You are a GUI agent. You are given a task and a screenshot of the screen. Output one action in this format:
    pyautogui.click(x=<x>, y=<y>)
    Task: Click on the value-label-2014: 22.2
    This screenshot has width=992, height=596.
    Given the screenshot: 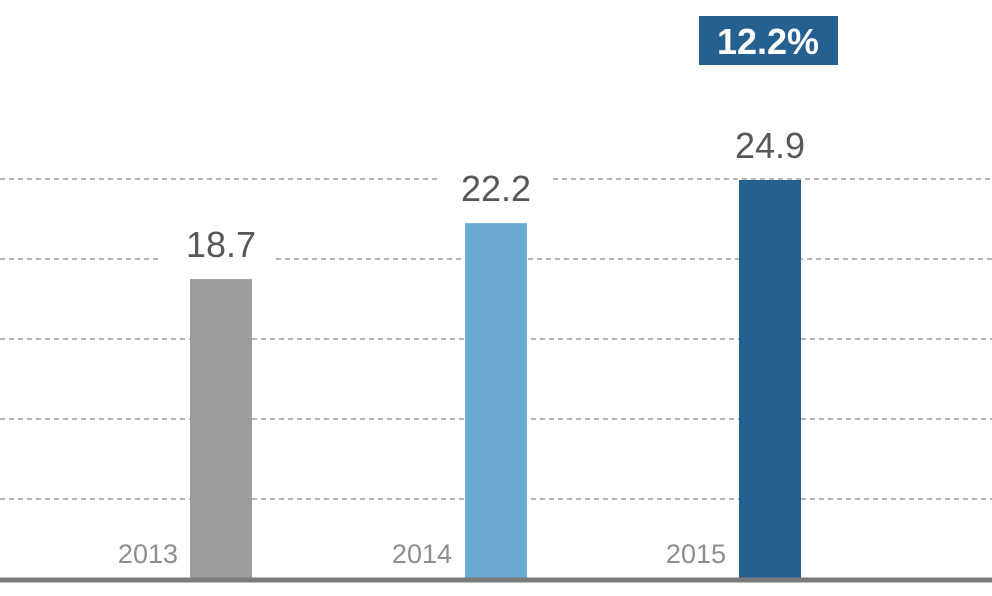 What is the action you would take?
    pyautogui.click(x=496, y=188)
    